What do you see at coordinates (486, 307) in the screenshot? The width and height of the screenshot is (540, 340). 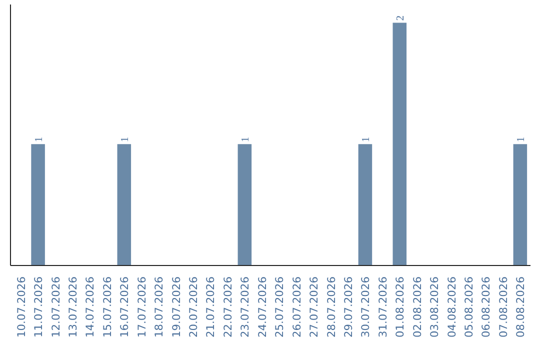 I see `x-tick-label: 06.08.2026` at bounding box center [486, 307].